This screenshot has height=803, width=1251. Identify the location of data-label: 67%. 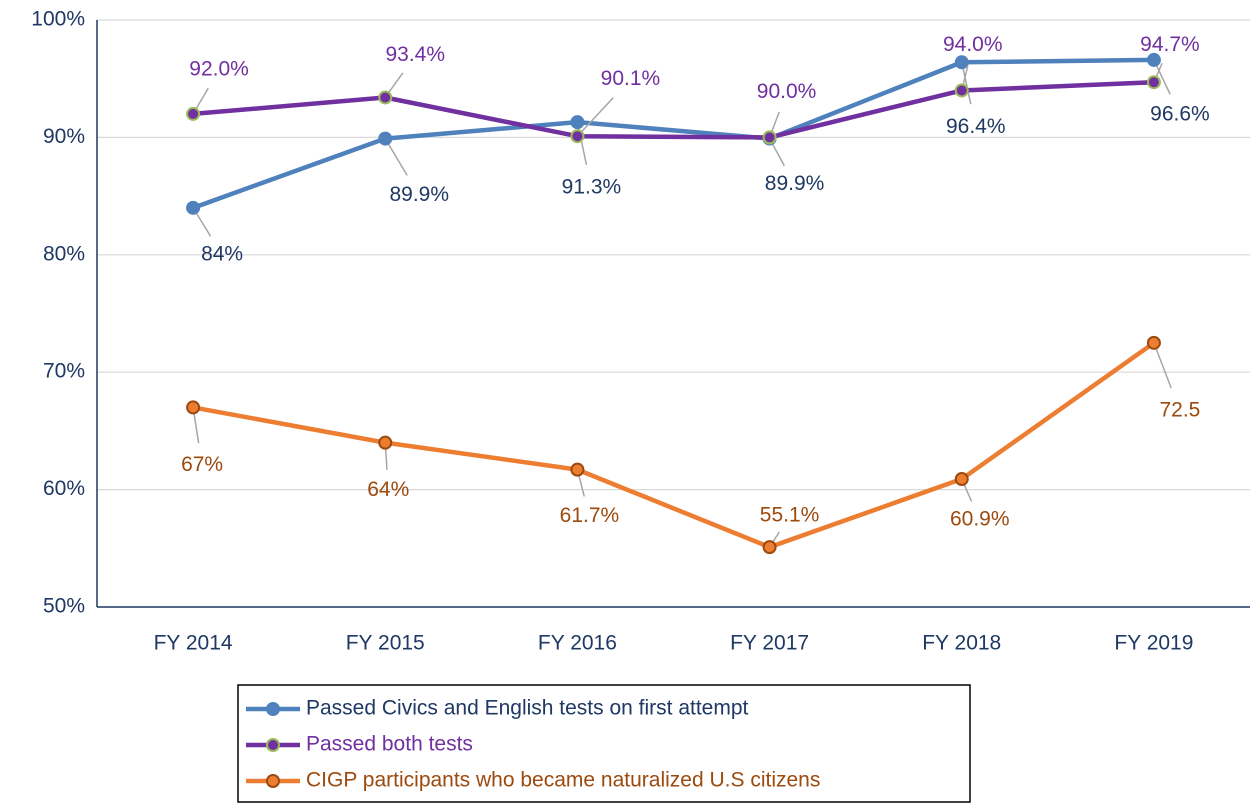
(202, 464).